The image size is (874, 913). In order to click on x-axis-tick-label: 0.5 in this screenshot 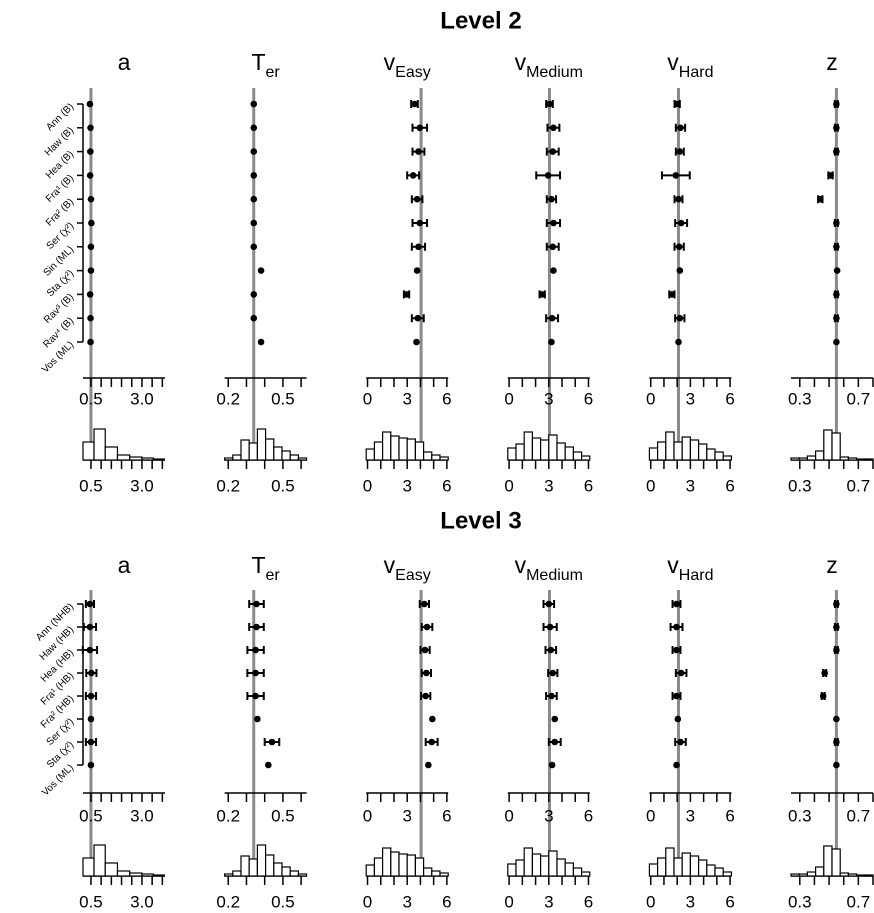, I will do `click(91, 815)`.